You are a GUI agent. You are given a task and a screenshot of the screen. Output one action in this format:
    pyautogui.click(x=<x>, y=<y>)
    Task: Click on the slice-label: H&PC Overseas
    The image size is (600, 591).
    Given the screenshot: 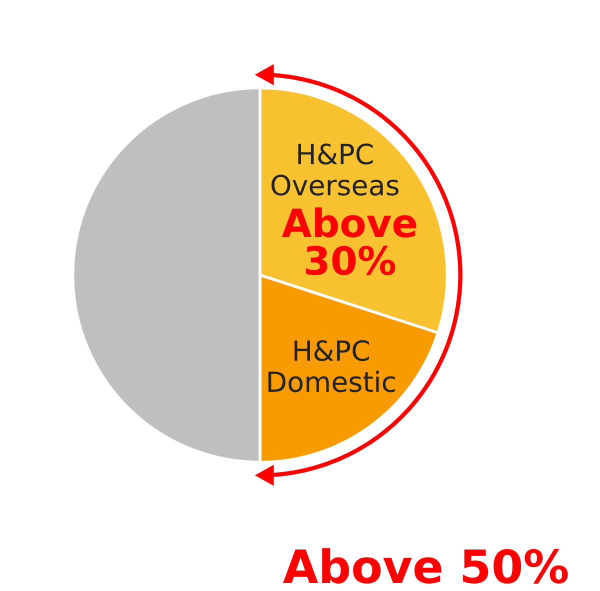 What is the action you would take?
    pyautogui.click(x=335, y=170)
    